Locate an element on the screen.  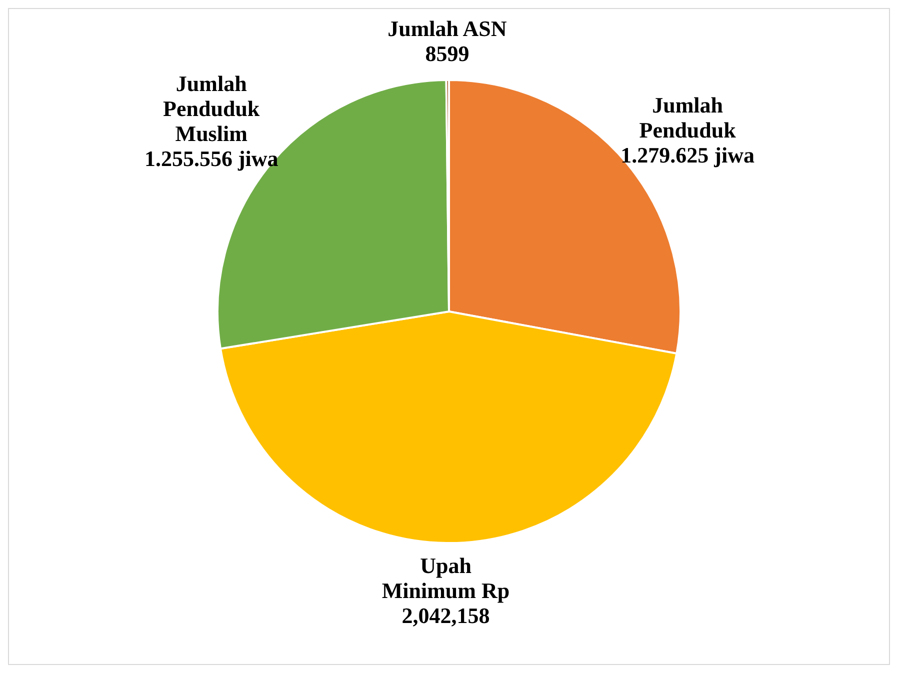
data-label: 1.279.625 jiwa is located at coordinates (687, 155).